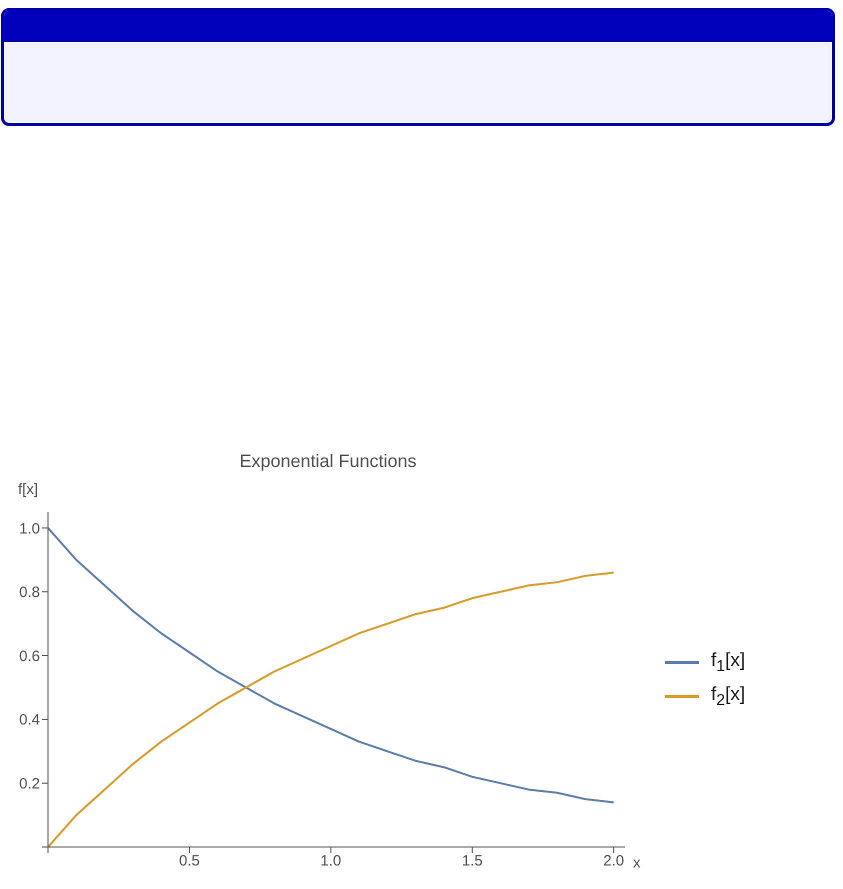 The width and height of the screenshot is (843, 889). What do you see at coordinates (29, 529) in the screenshot?
I see `y-tick-label: 1.0` at bounding box center [29, 529].